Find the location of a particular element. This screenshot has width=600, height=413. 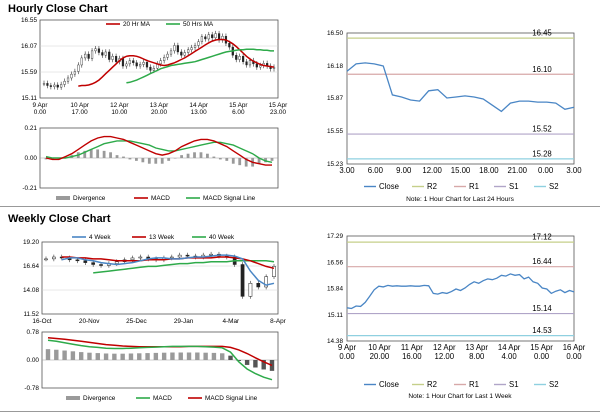

weekly-price-ytick: 19.20 is located at coordinates (31, 242).